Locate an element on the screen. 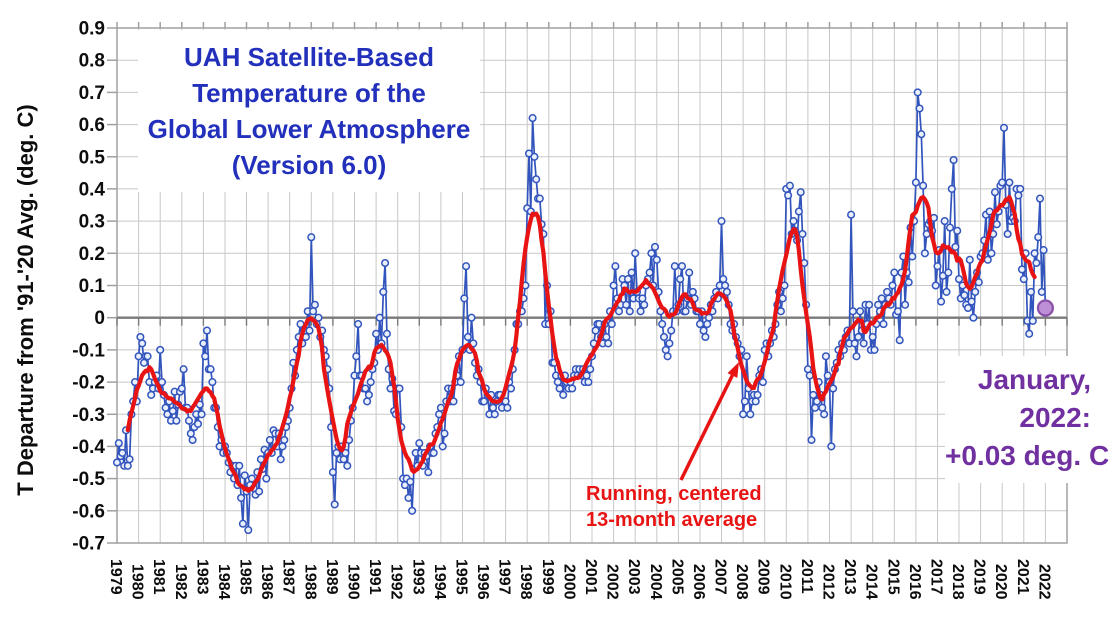 Image resolution: width=1119 pixels, height=644 pixels. x-tick-label: 1994 is located at coordinates (439, 582).